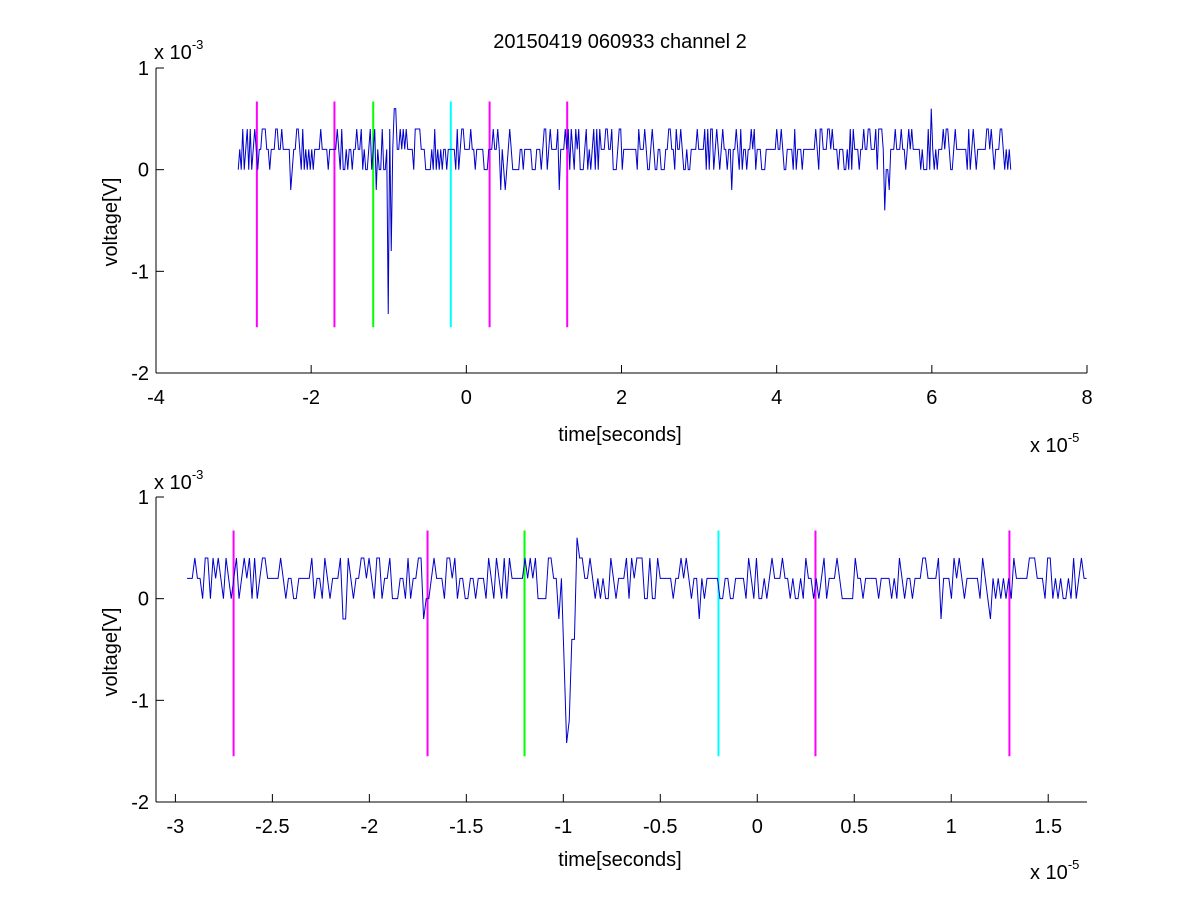 This screenshot has width=1200, height=901. I want to click on axes-bottom-xtick-label: 1.5, so click(1048, 827).